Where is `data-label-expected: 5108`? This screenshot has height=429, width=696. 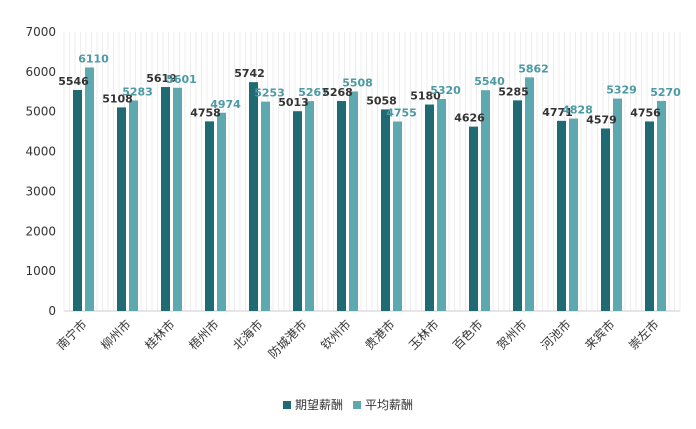
data-label-expected: 5108 is located at coordinates (117, 98).